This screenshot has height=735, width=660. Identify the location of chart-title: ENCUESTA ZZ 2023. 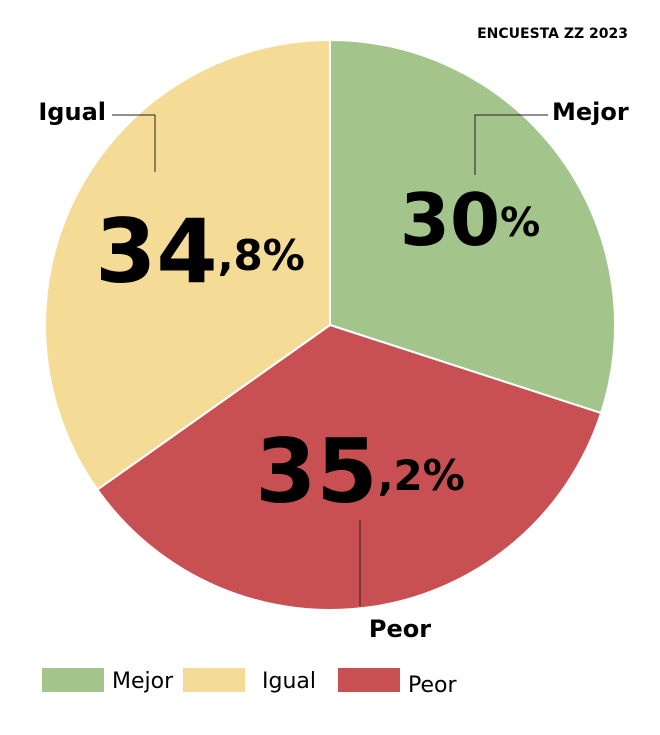
(552, 34).